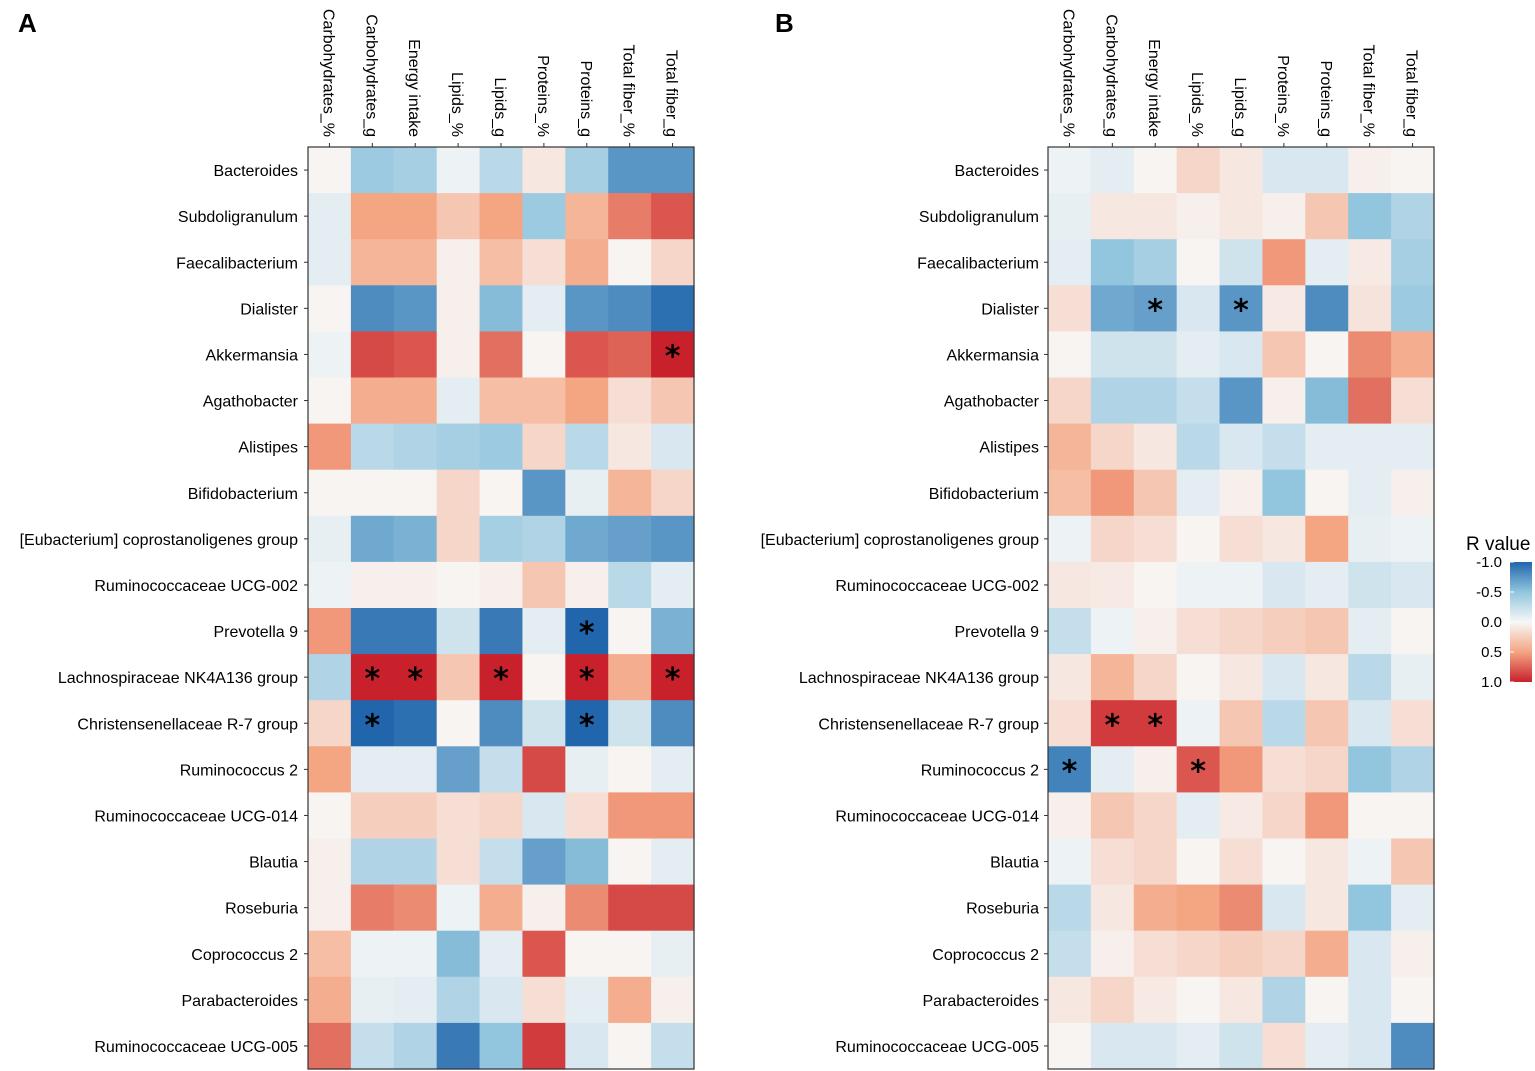 This screenshot has width=1535, height=1071. What do you see at coordinates (928, 724) in the screenshot?
I see `row-label: Christensenellaceae R-7 group` at bounding box center [928, 724].